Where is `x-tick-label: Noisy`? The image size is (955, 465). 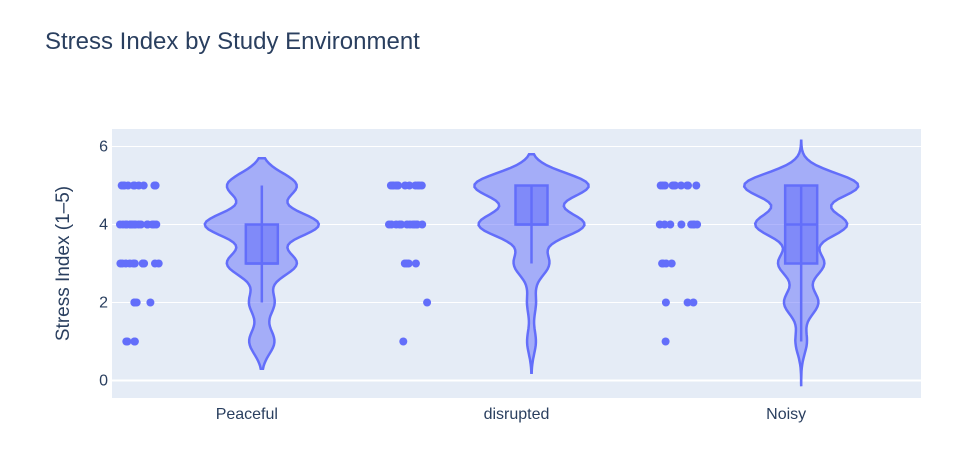
x-tick-label: Noisy is located at coordinates (786, 414).